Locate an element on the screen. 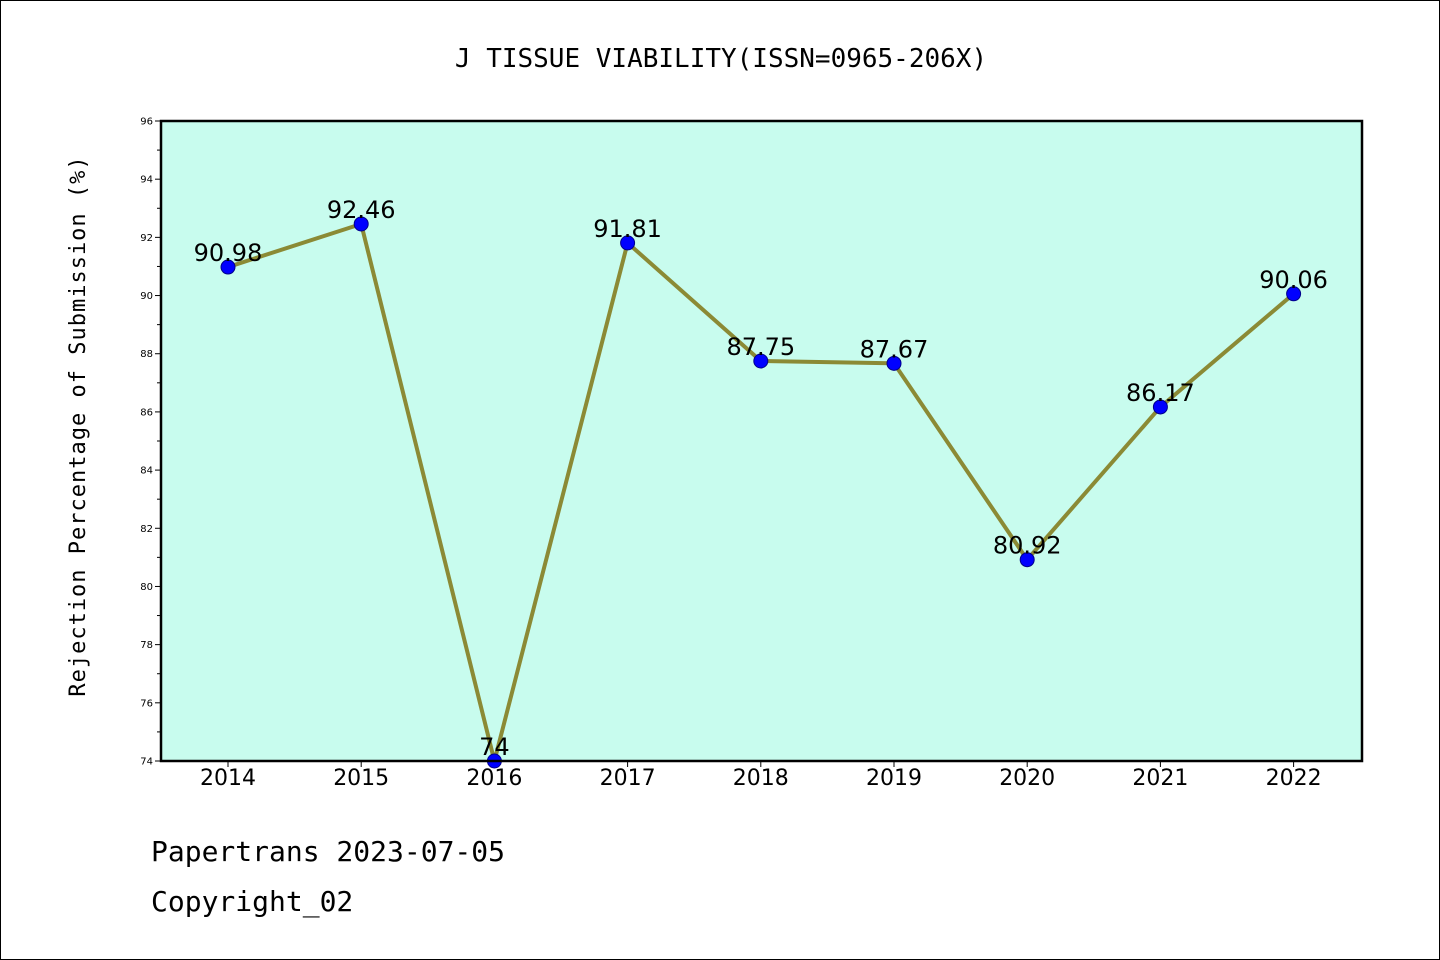  y-tick-label: 74 is located at coordinates (146, 762).